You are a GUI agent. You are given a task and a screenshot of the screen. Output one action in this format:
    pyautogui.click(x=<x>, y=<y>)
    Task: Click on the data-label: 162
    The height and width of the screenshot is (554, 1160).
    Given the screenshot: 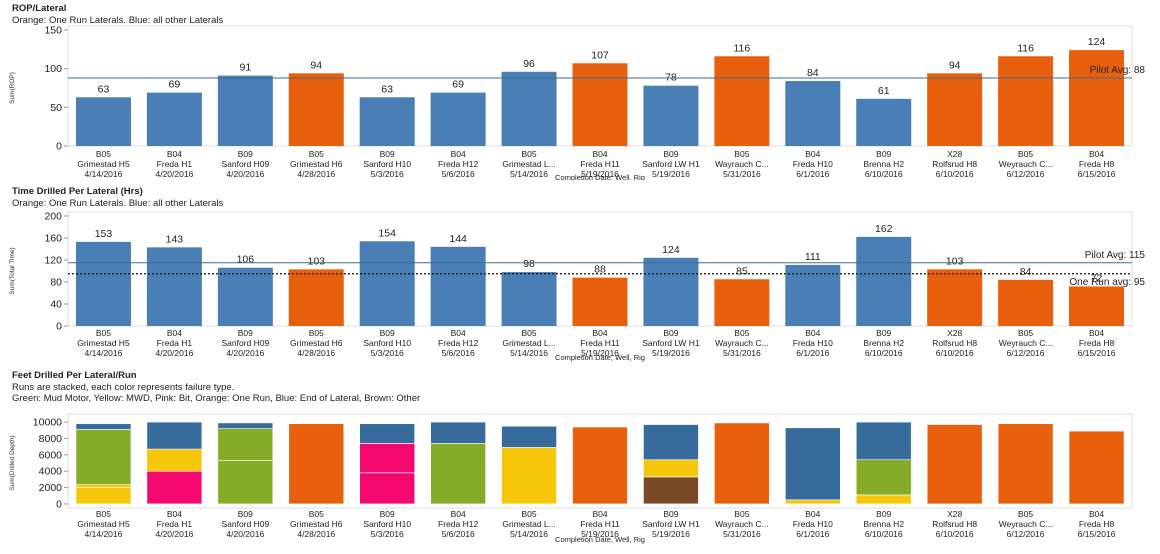 What is the action you would take?
    pyautogui.click(x=884, y=229)
    